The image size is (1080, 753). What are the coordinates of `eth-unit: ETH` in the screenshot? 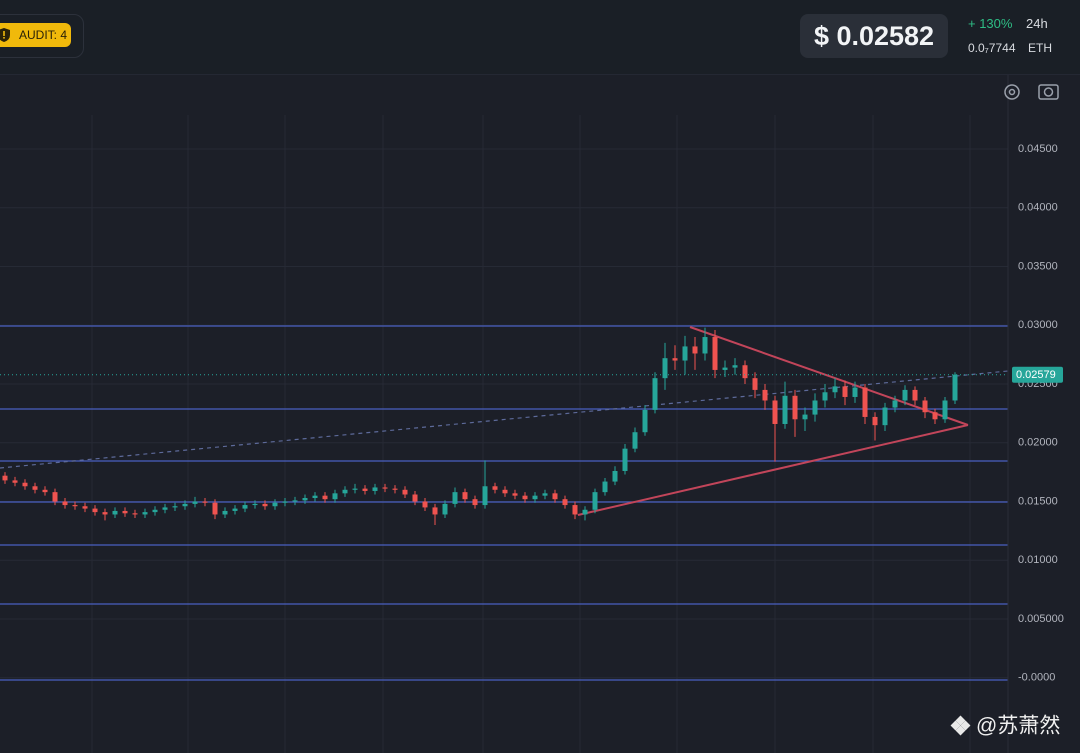 It's located at (1040, 48).